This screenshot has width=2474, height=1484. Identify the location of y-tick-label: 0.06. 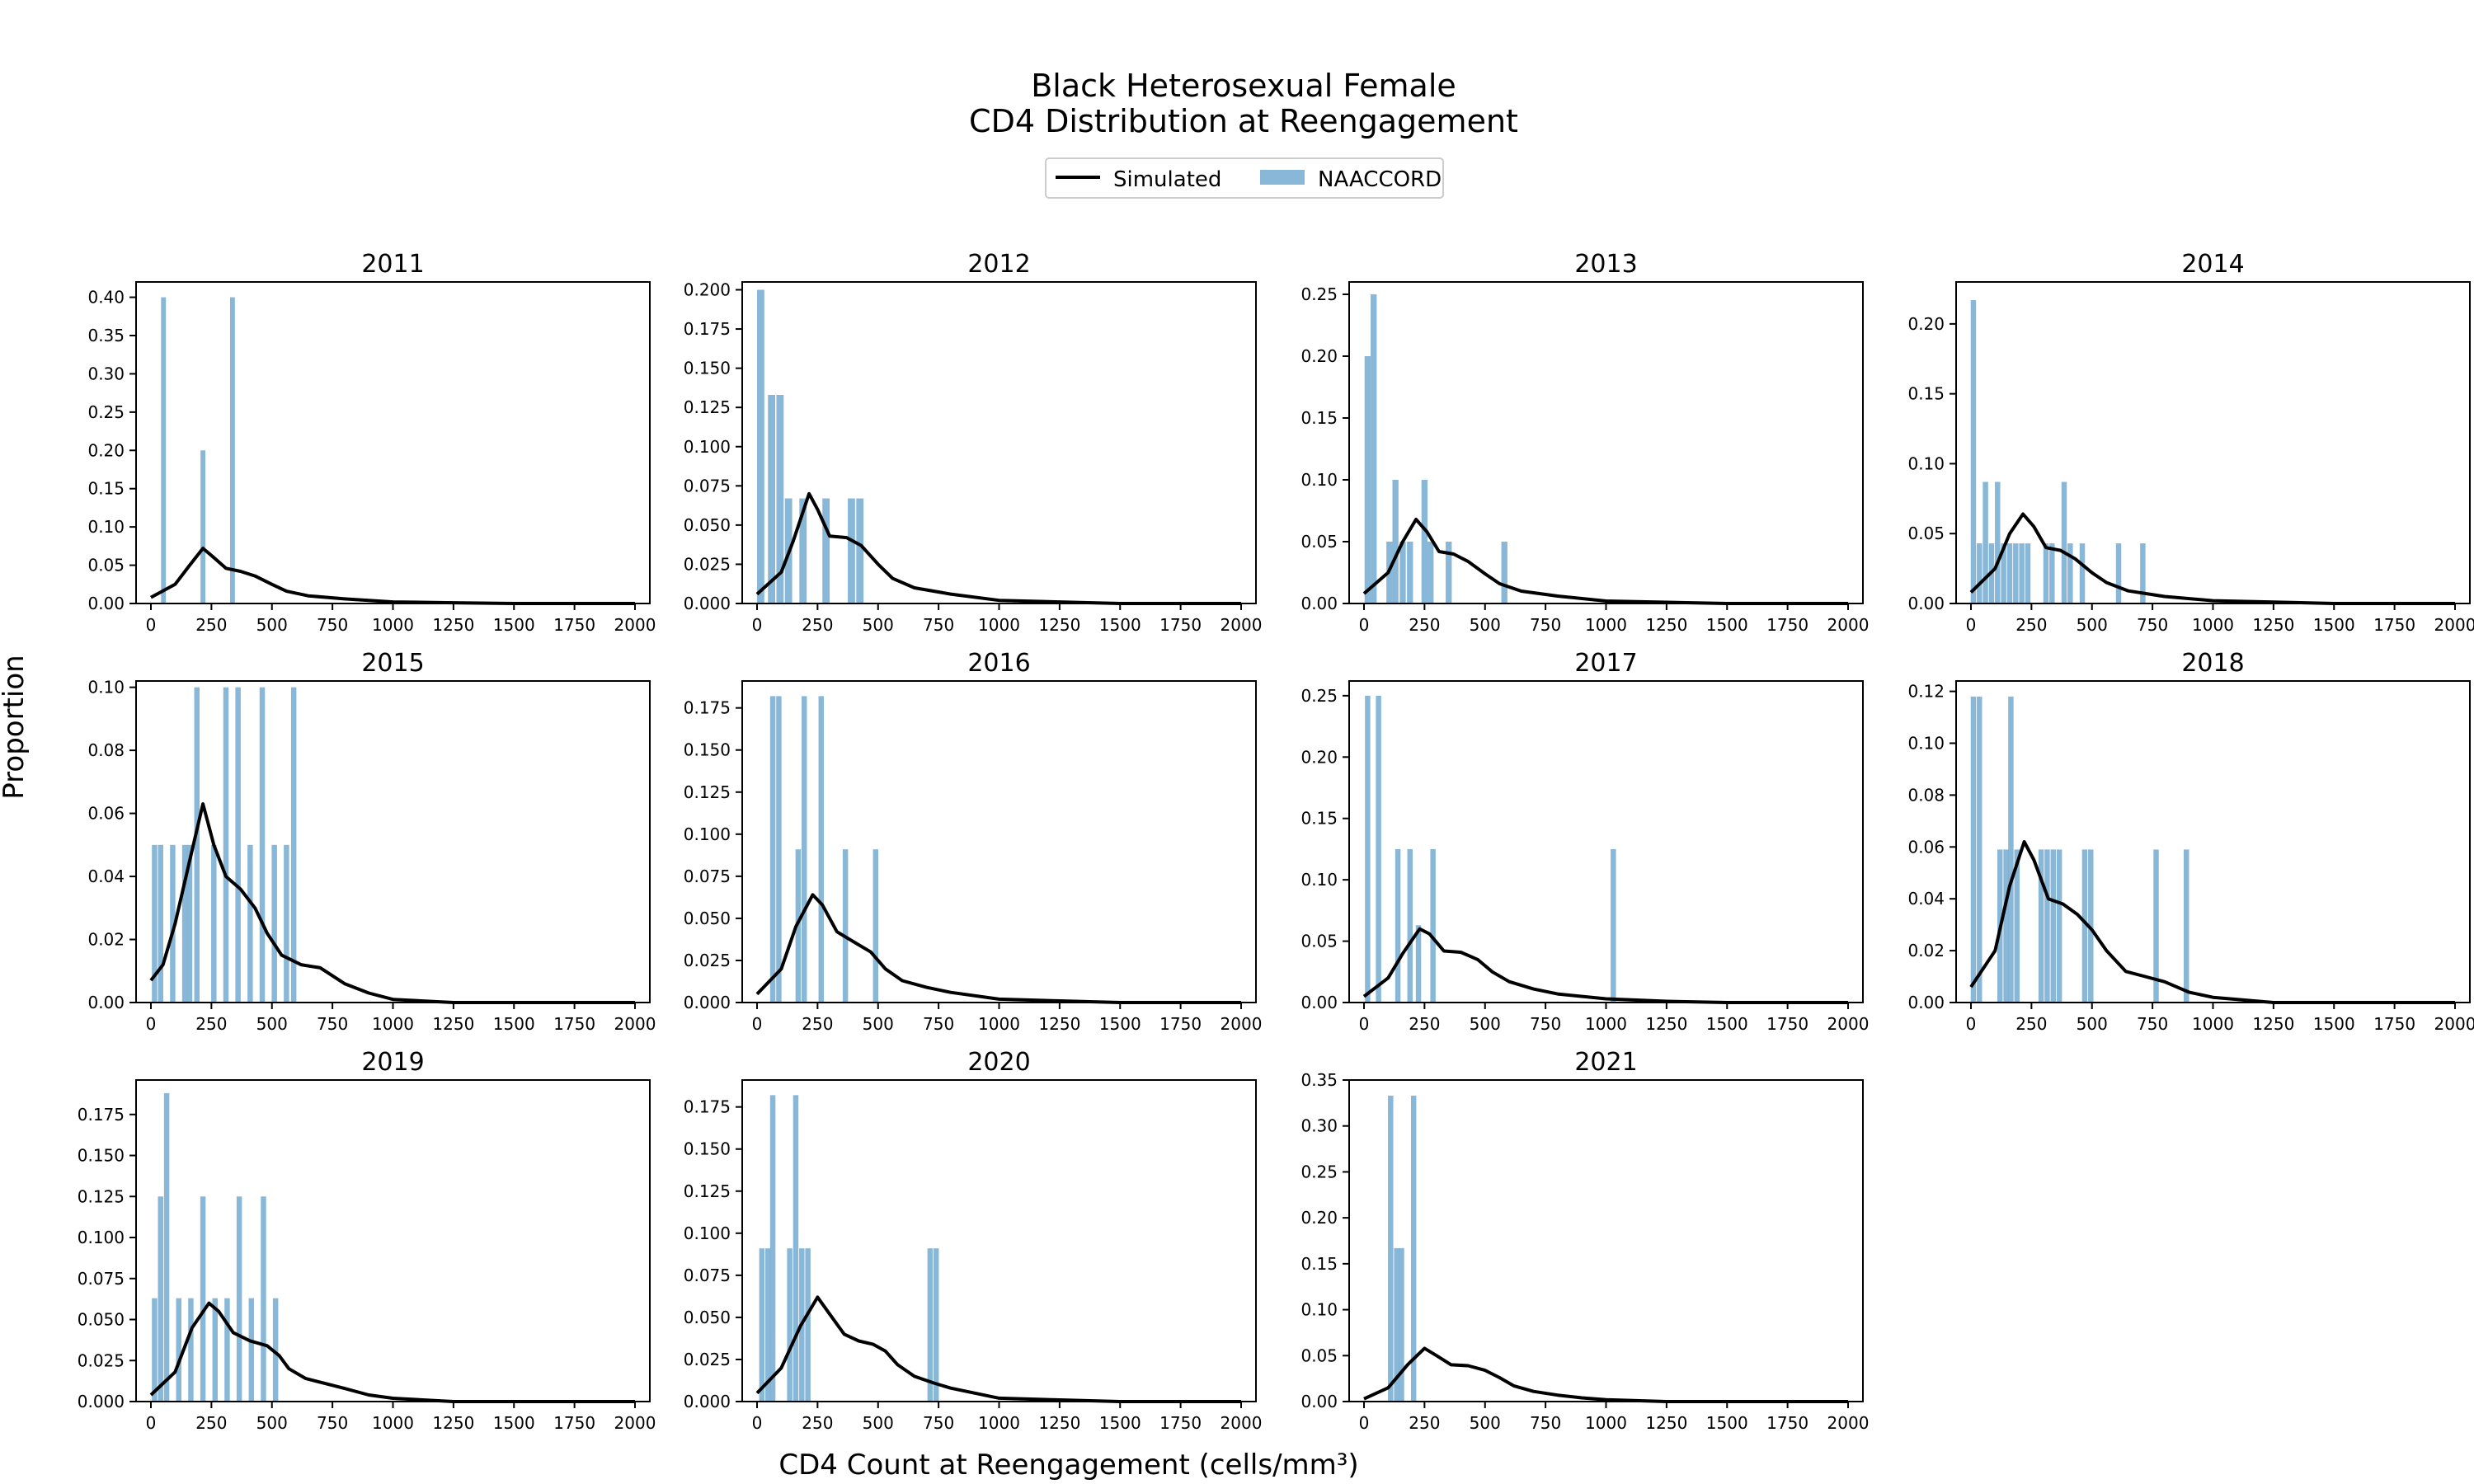
(106, 814).